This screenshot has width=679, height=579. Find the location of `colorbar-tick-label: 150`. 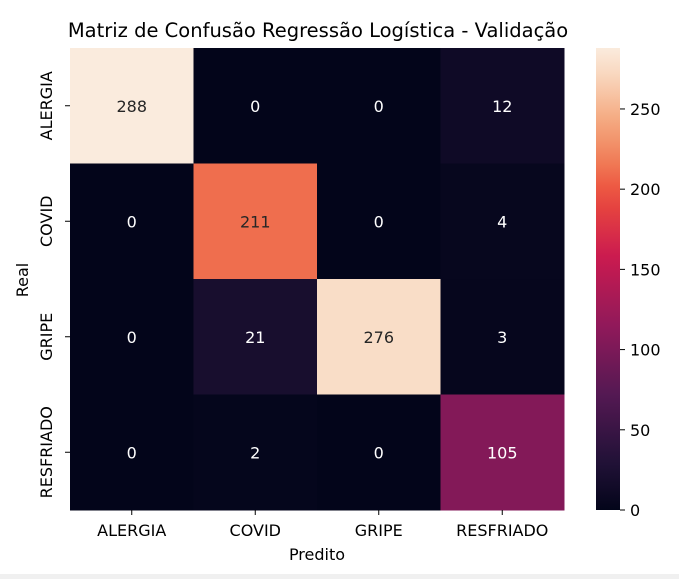

colorbar-tick-label: 150 is located at coordinates (645, 269).